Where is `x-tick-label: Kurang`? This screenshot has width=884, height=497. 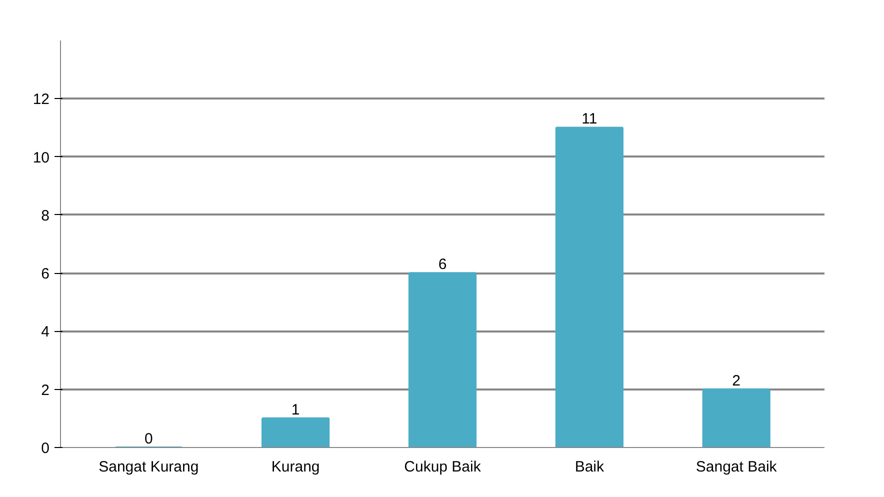 x-tick-label: Kurang is located at coordinates (295, 467).